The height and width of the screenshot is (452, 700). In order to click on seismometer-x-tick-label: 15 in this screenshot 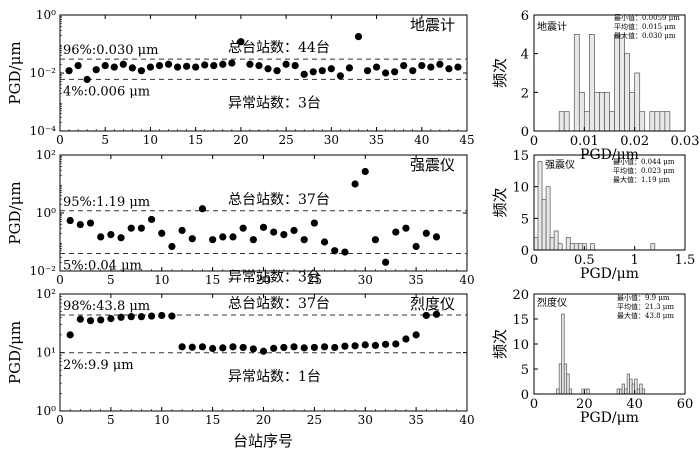, I will do `click(195, 140)`.